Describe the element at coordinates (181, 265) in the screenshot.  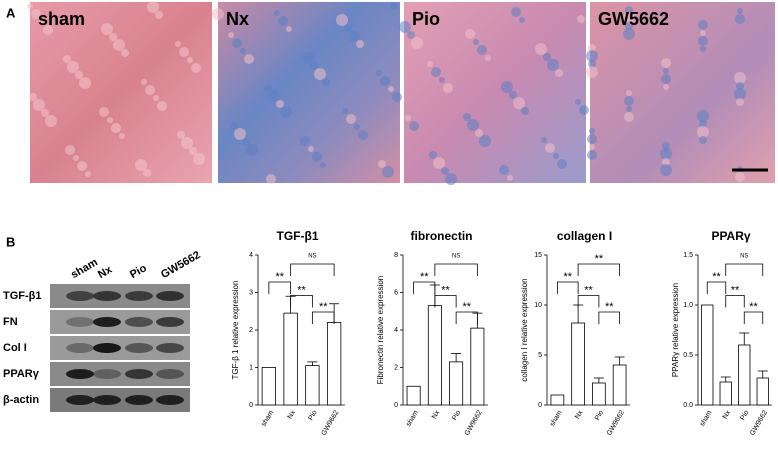
I see `lane-label: GW5662` at that location.